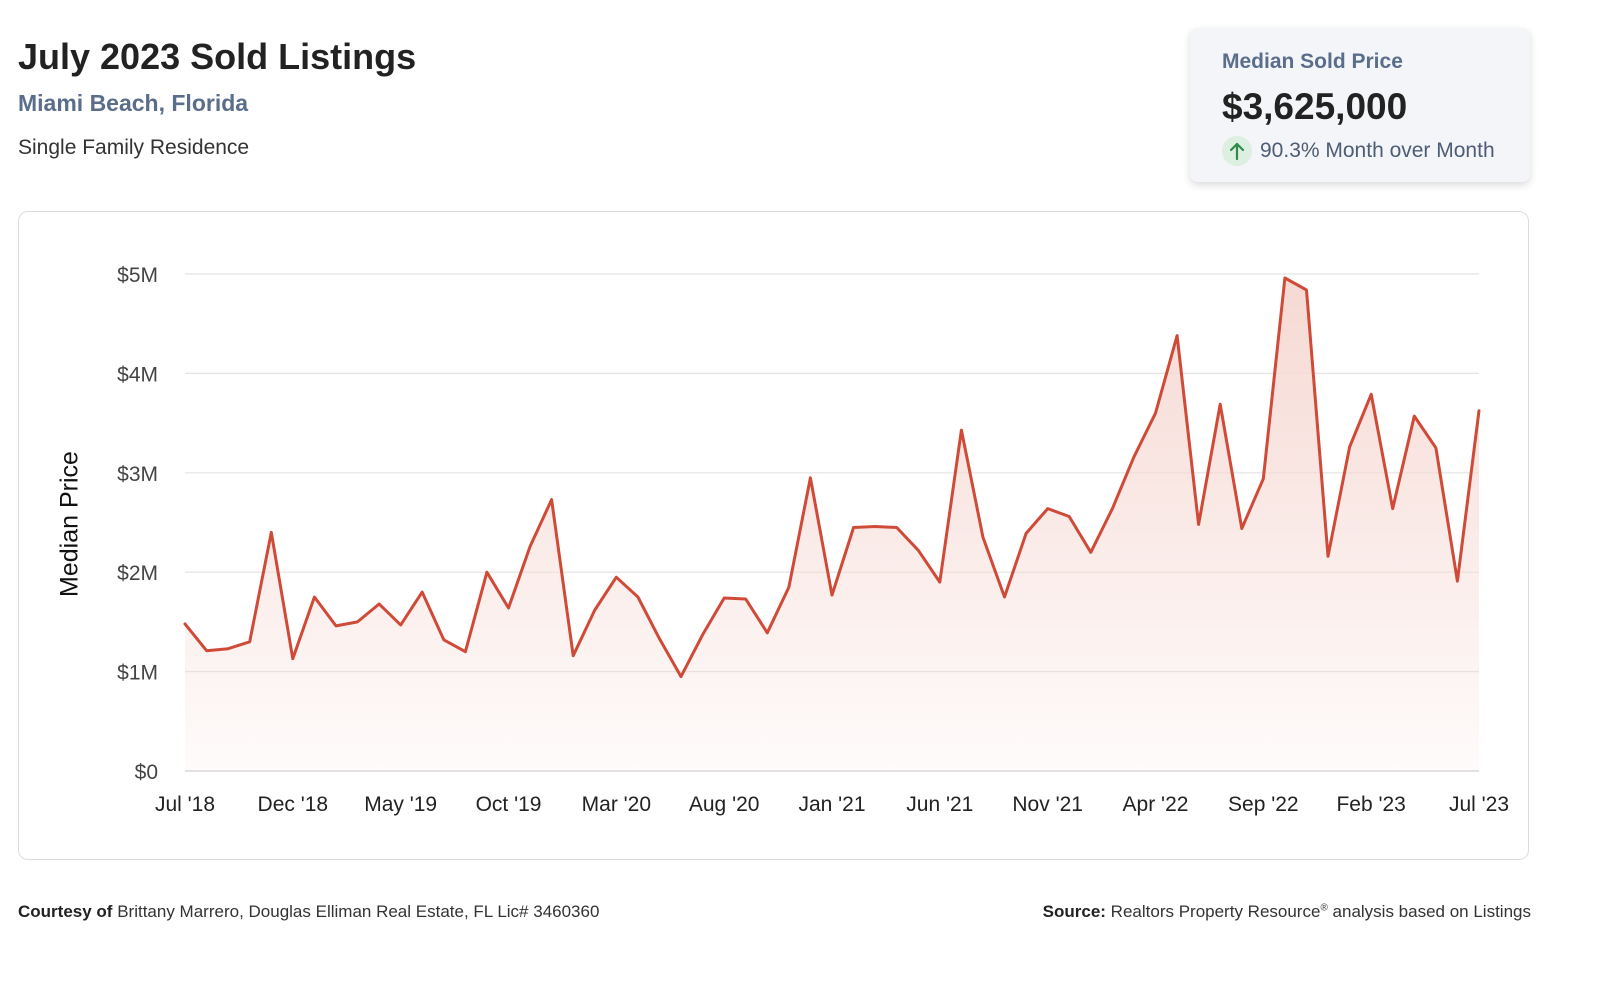  What do you see at coordinates (1074, 911) in the screenshot?
I see `source-label: Source:` at bounding box center [1074, 911].